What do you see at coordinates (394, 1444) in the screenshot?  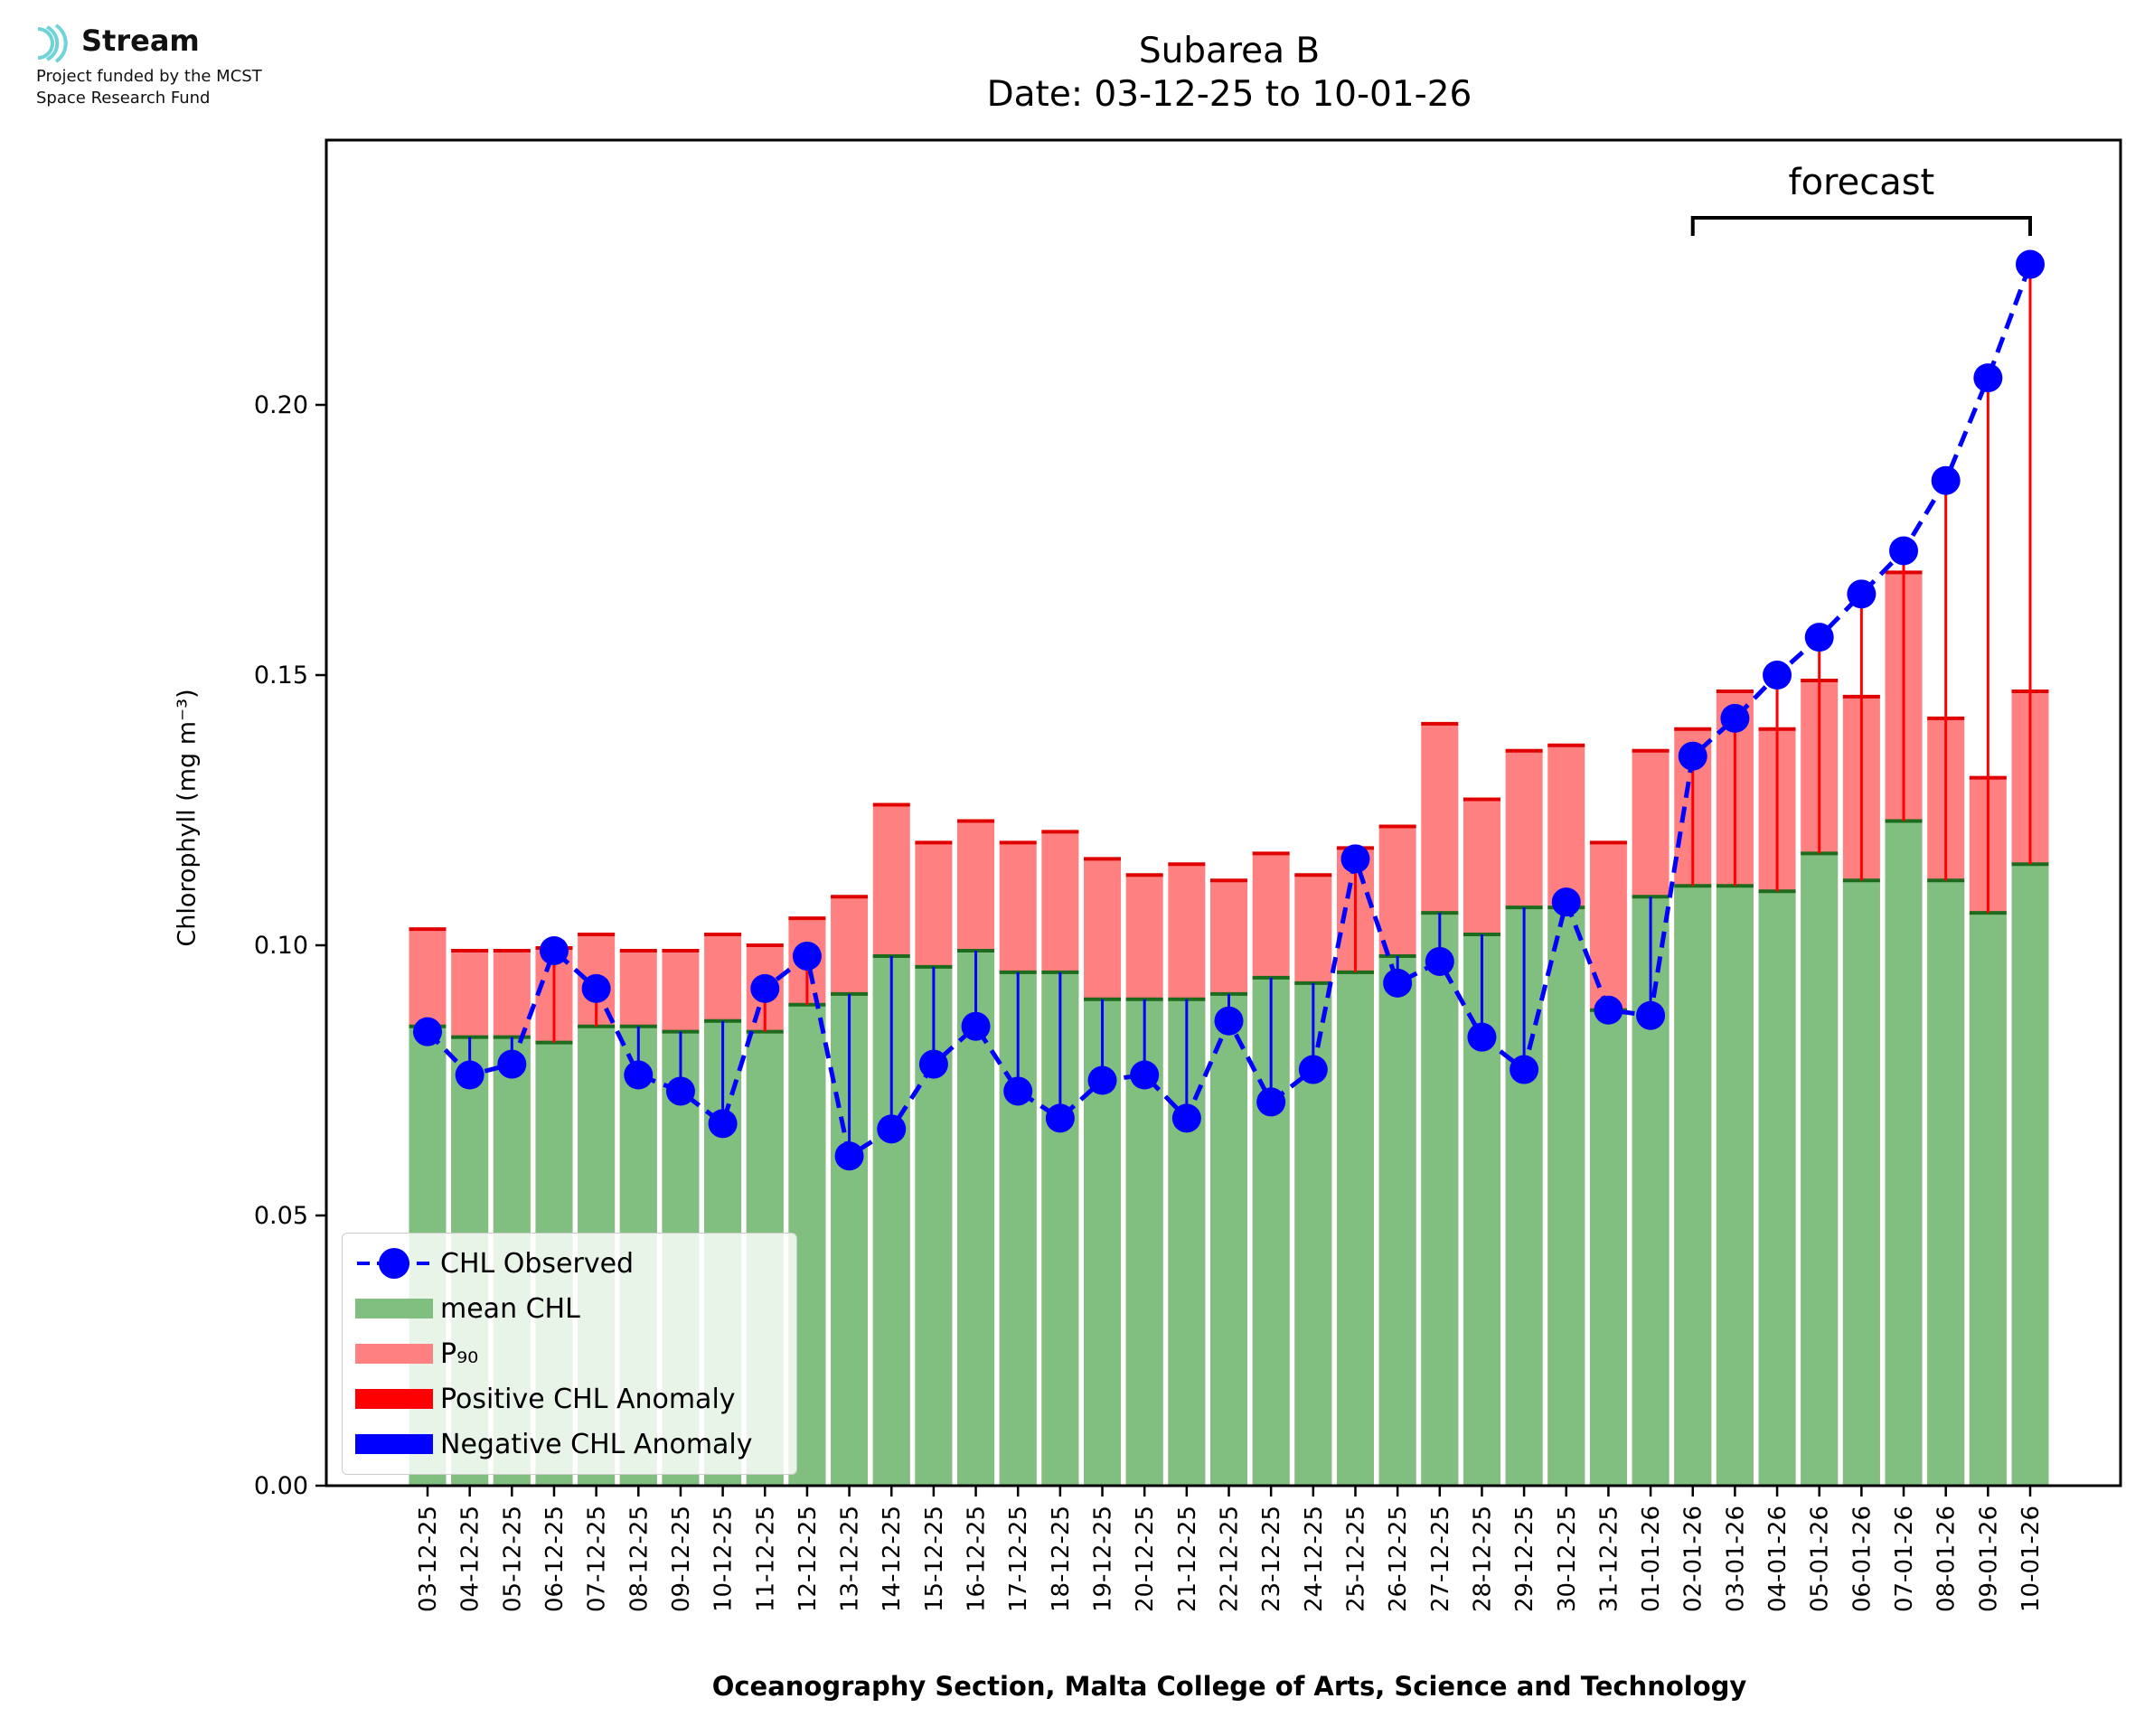 I see `legend-swatch-negative-anomaly` at bounding box center [394, 1444].